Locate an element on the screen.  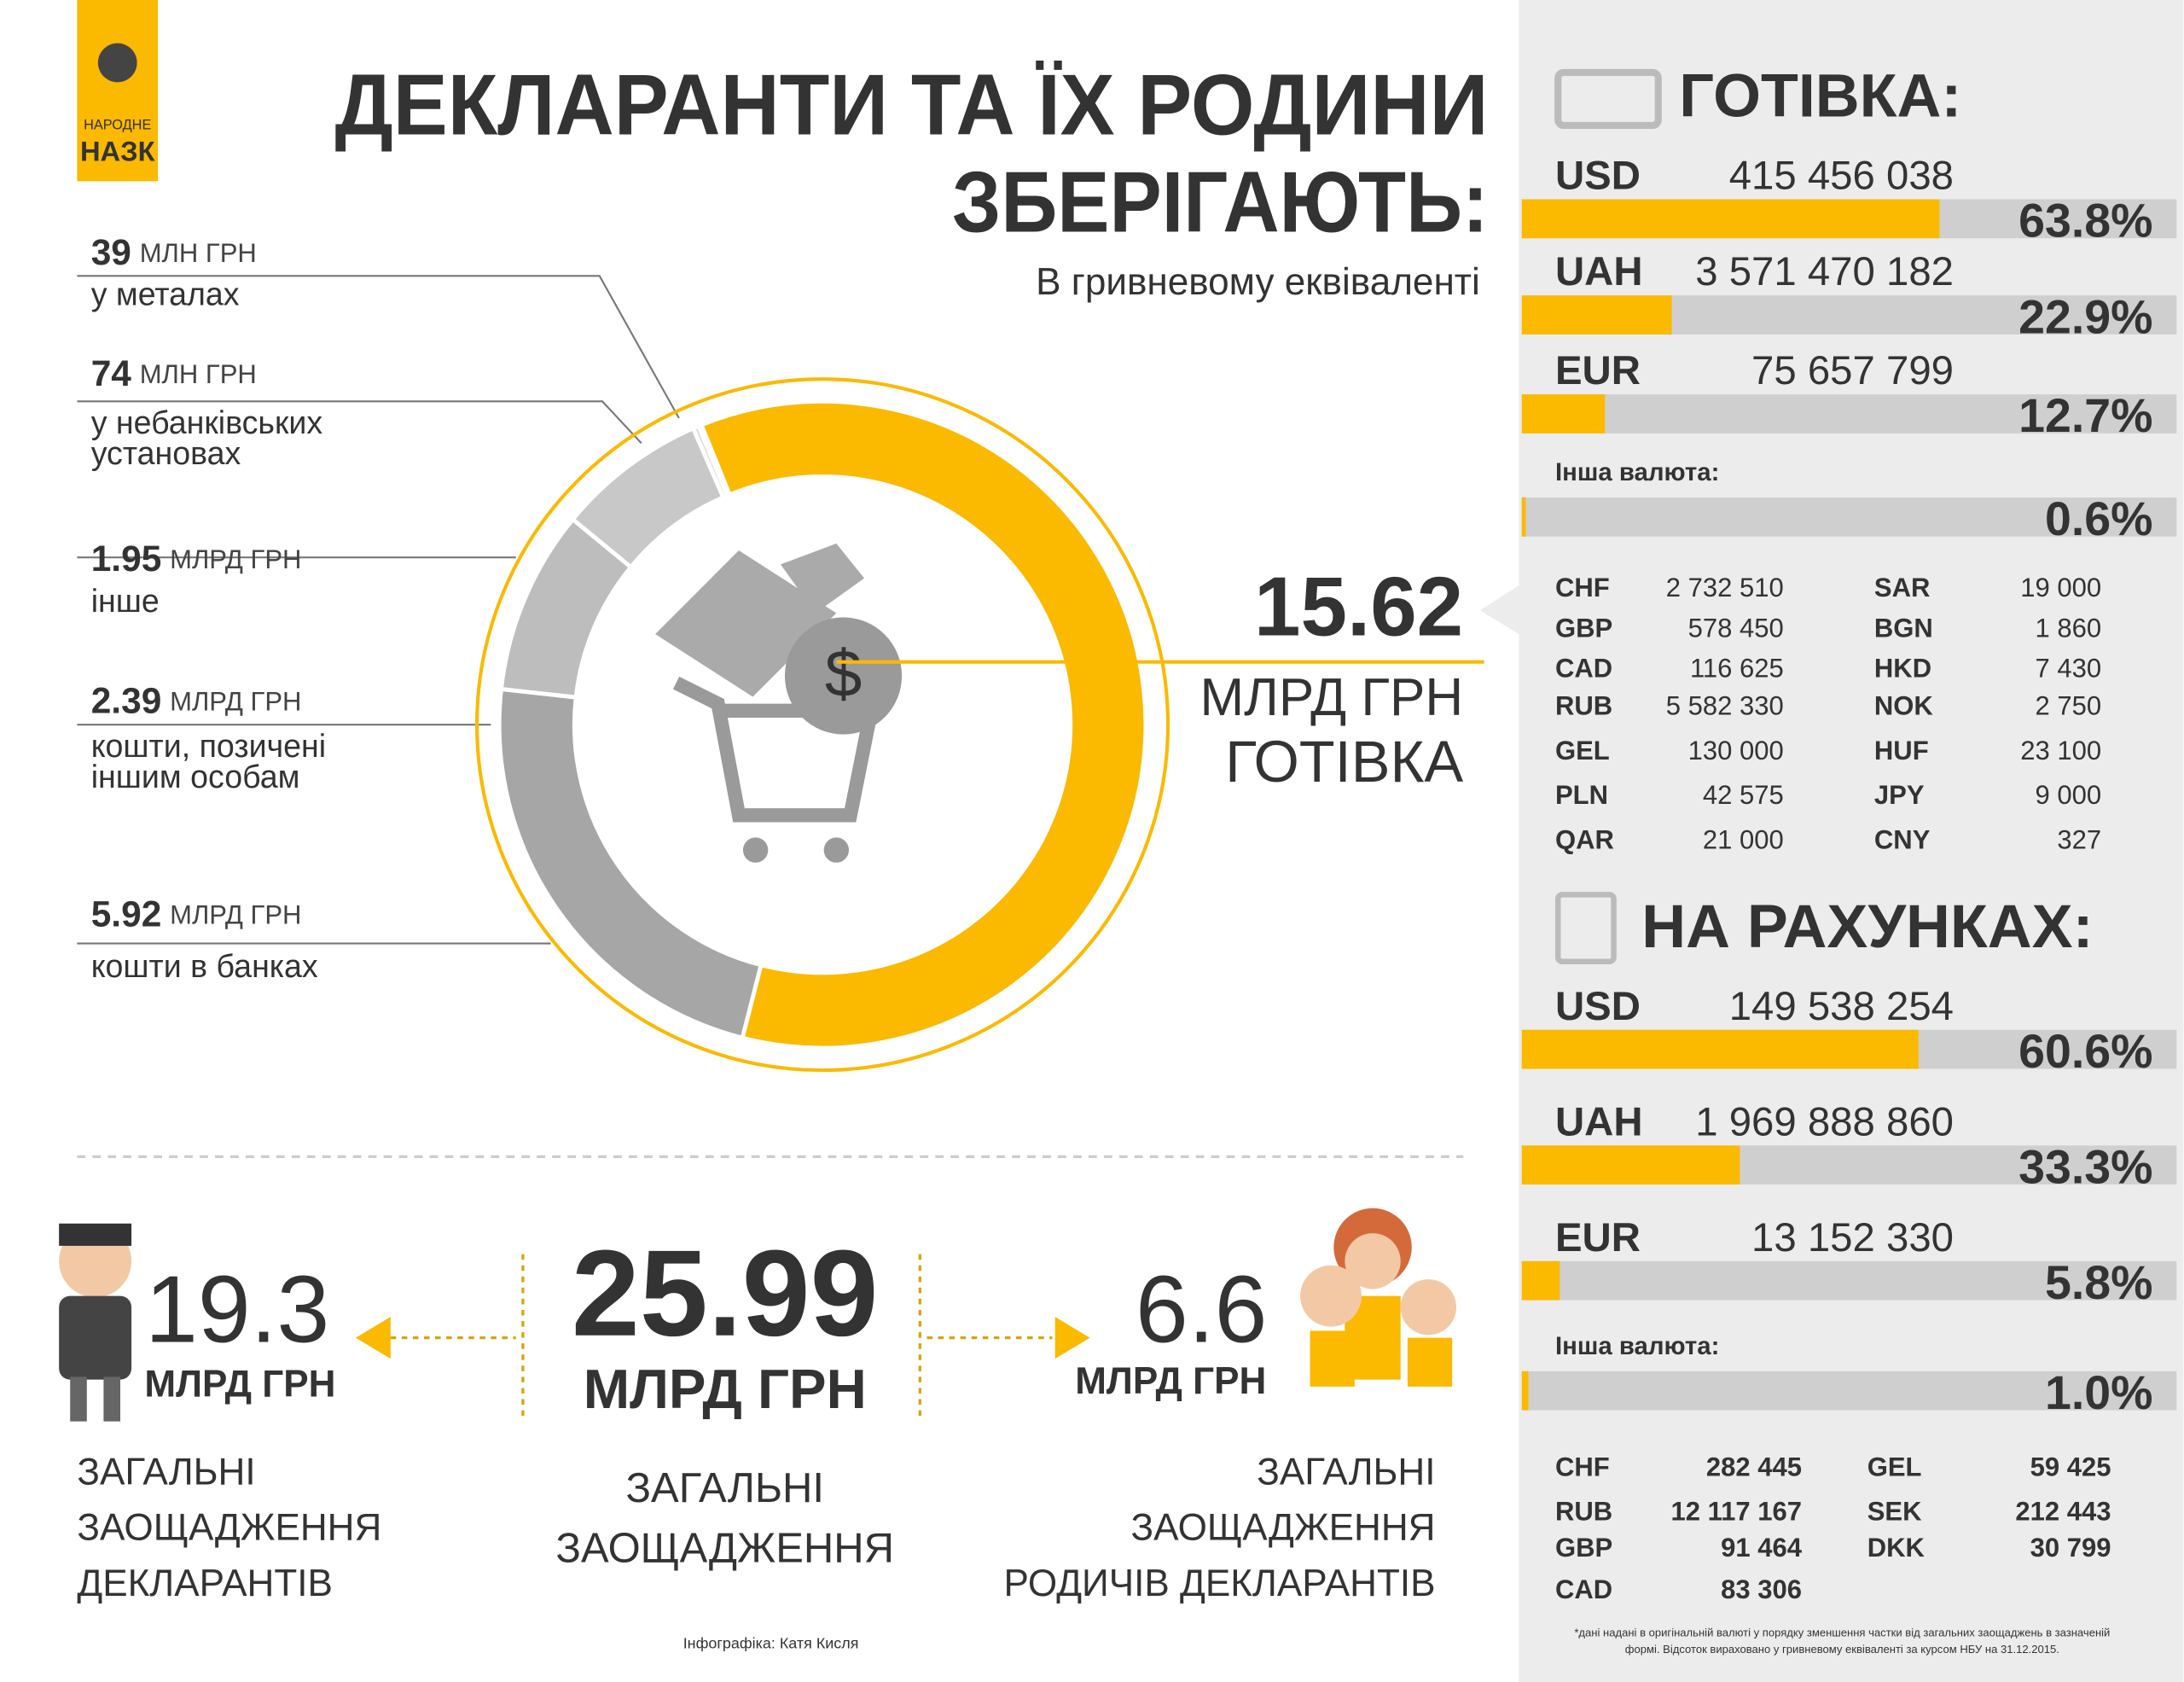
currency-code: NOK is located at coordinates (1904, 706).